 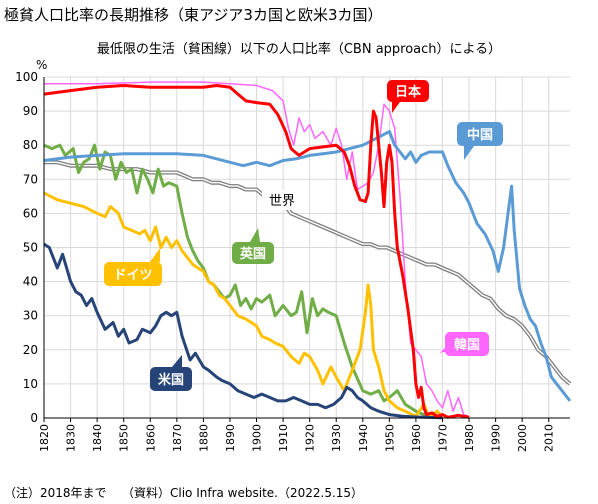 I want to click on x-tick-label: 2000, so click(x=522, y=438).